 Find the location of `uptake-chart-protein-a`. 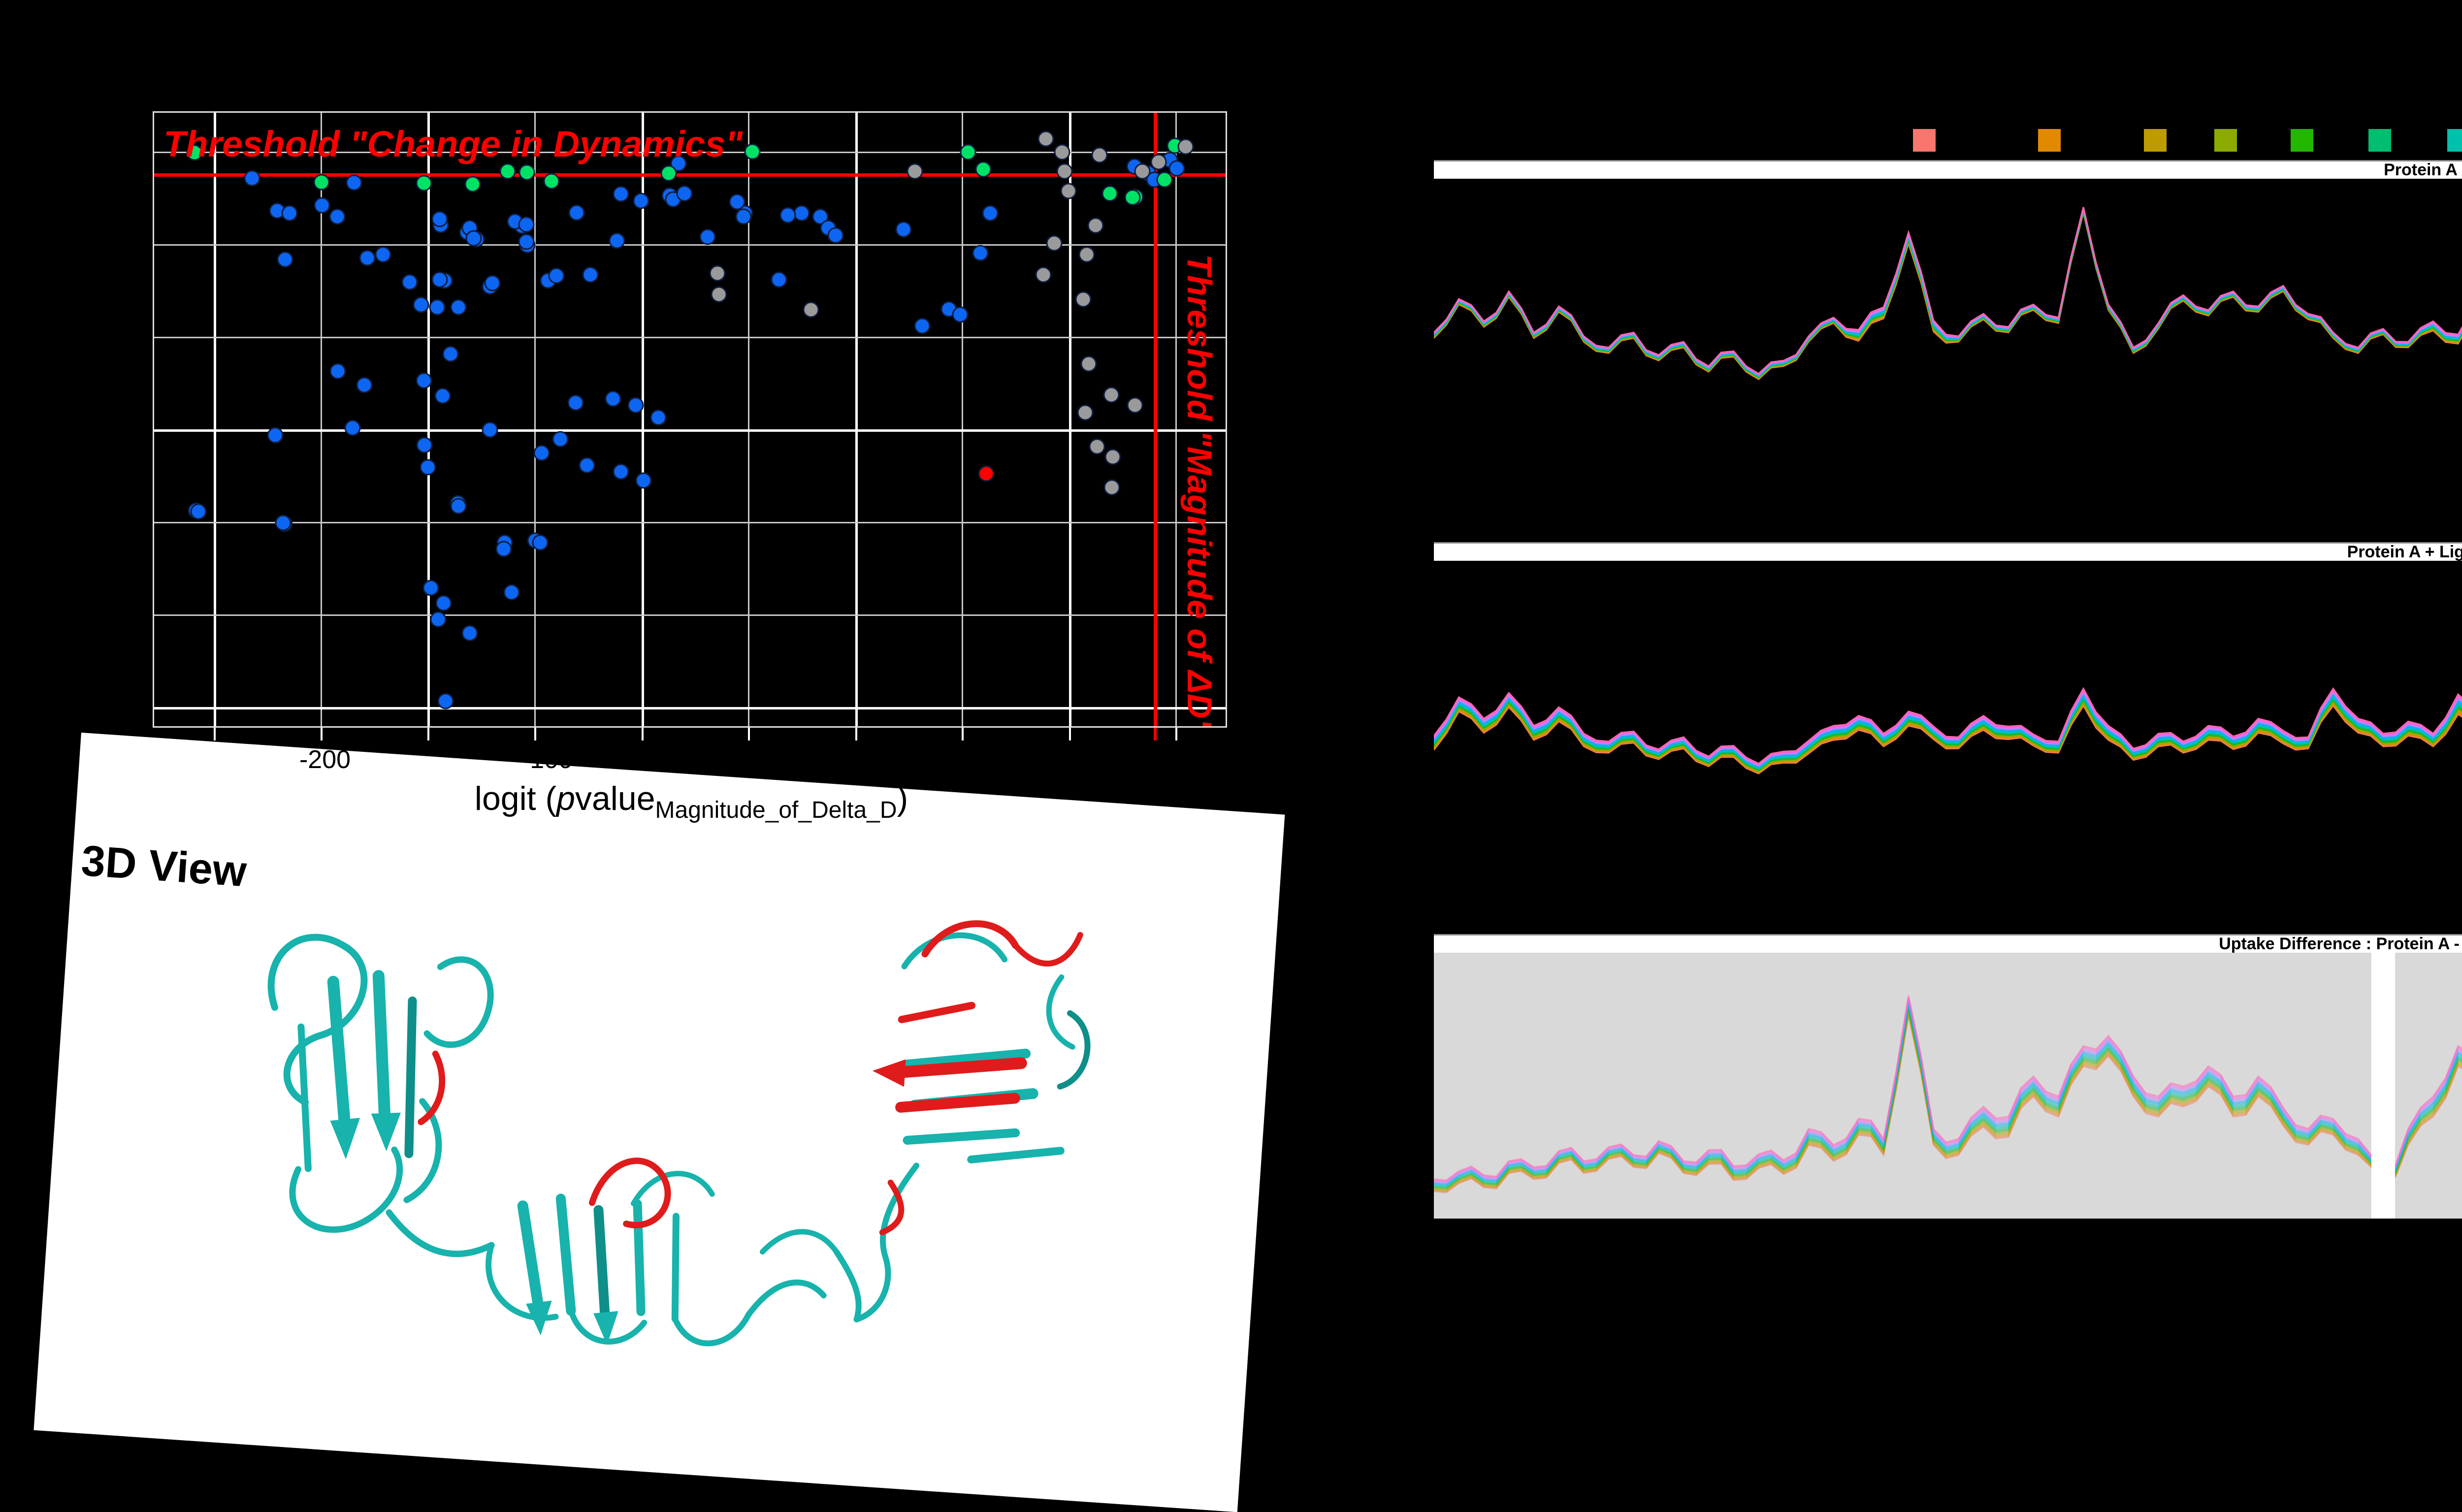

uptake-chart-protein-a is located at coordinates (1948, 358).